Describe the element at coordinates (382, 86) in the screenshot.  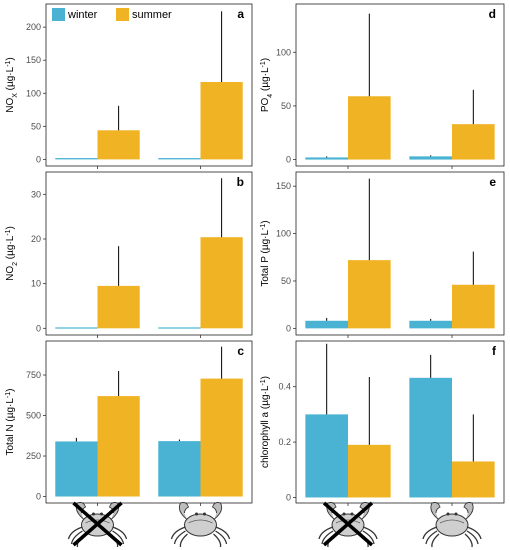
I see `panel-d: 0 50 100 d PO4 (µg·L-1)` at that location.